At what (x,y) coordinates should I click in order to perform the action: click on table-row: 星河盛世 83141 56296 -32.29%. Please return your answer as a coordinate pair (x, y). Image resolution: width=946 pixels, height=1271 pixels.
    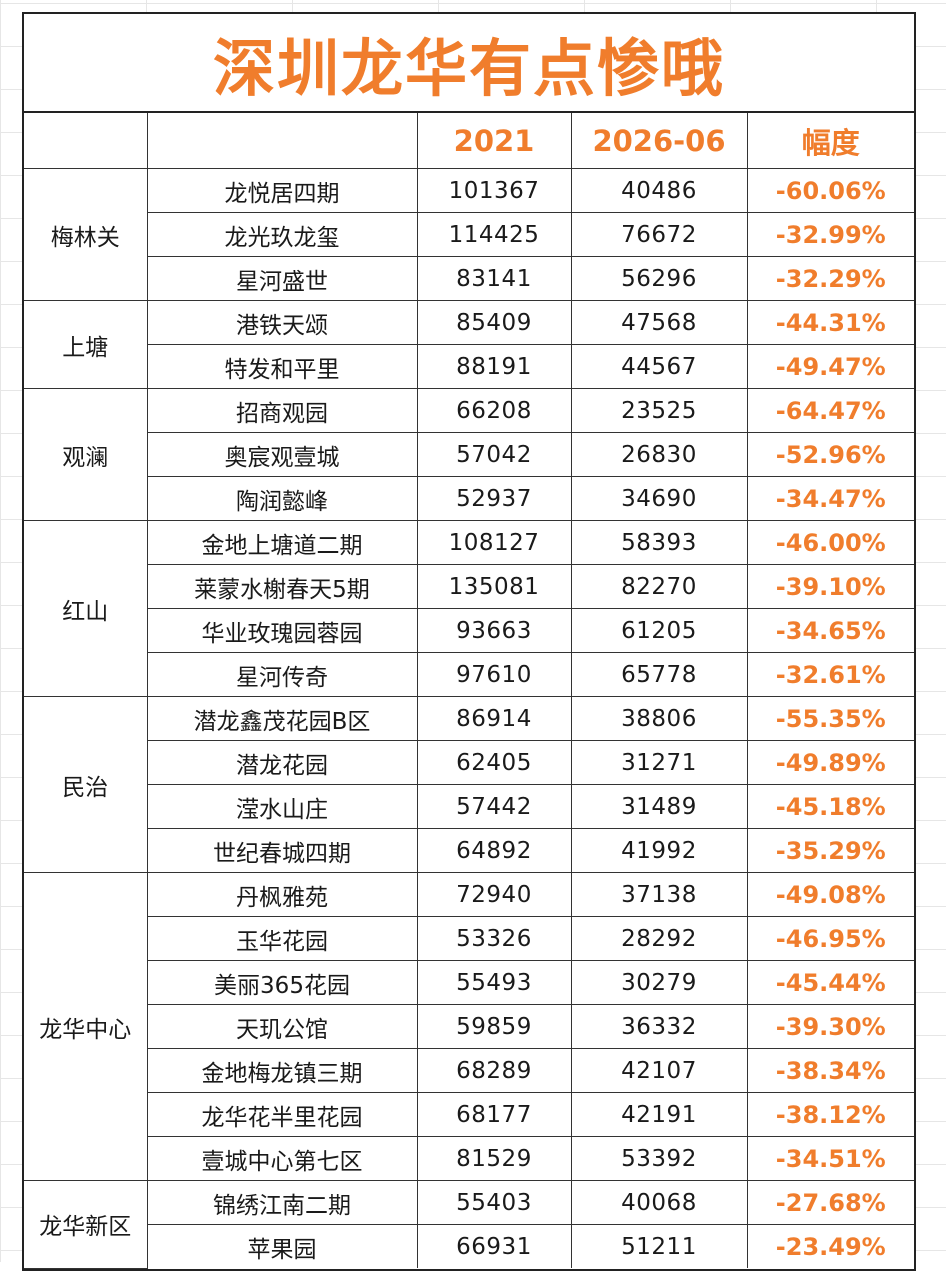
    Looking at the image, I should click on (469, 278).